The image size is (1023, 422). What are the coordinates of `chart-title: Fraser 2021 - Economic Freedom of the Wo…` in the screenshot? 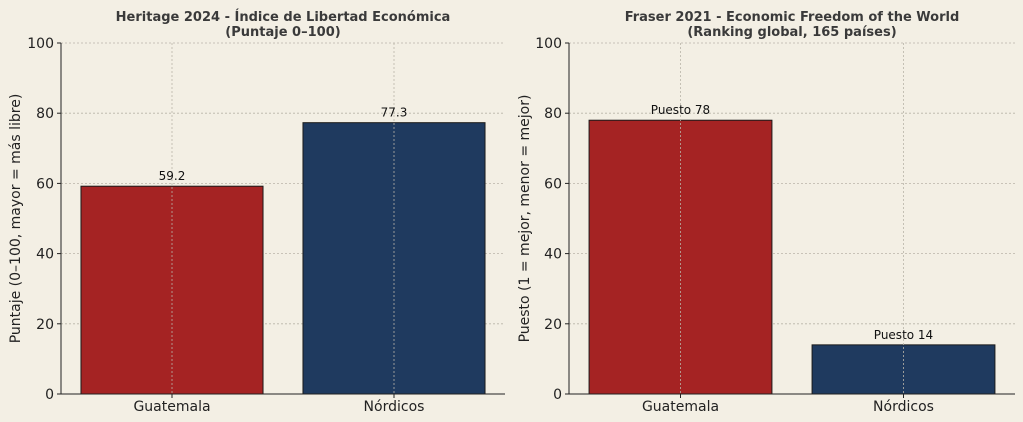 It's located at (792, 17).